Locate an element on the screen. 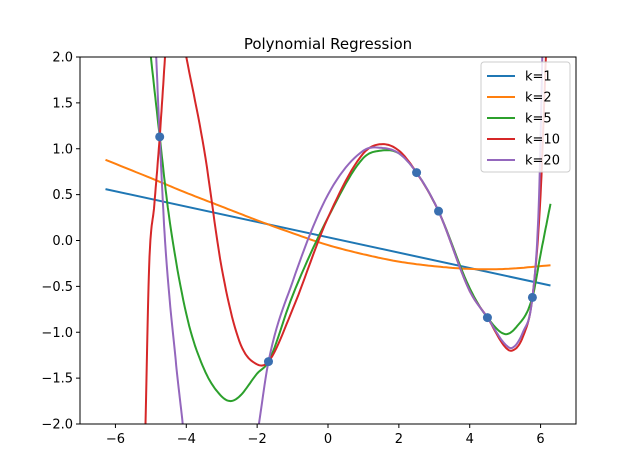  y-tick-label: −1.5 is located at coordinates (57, 379).